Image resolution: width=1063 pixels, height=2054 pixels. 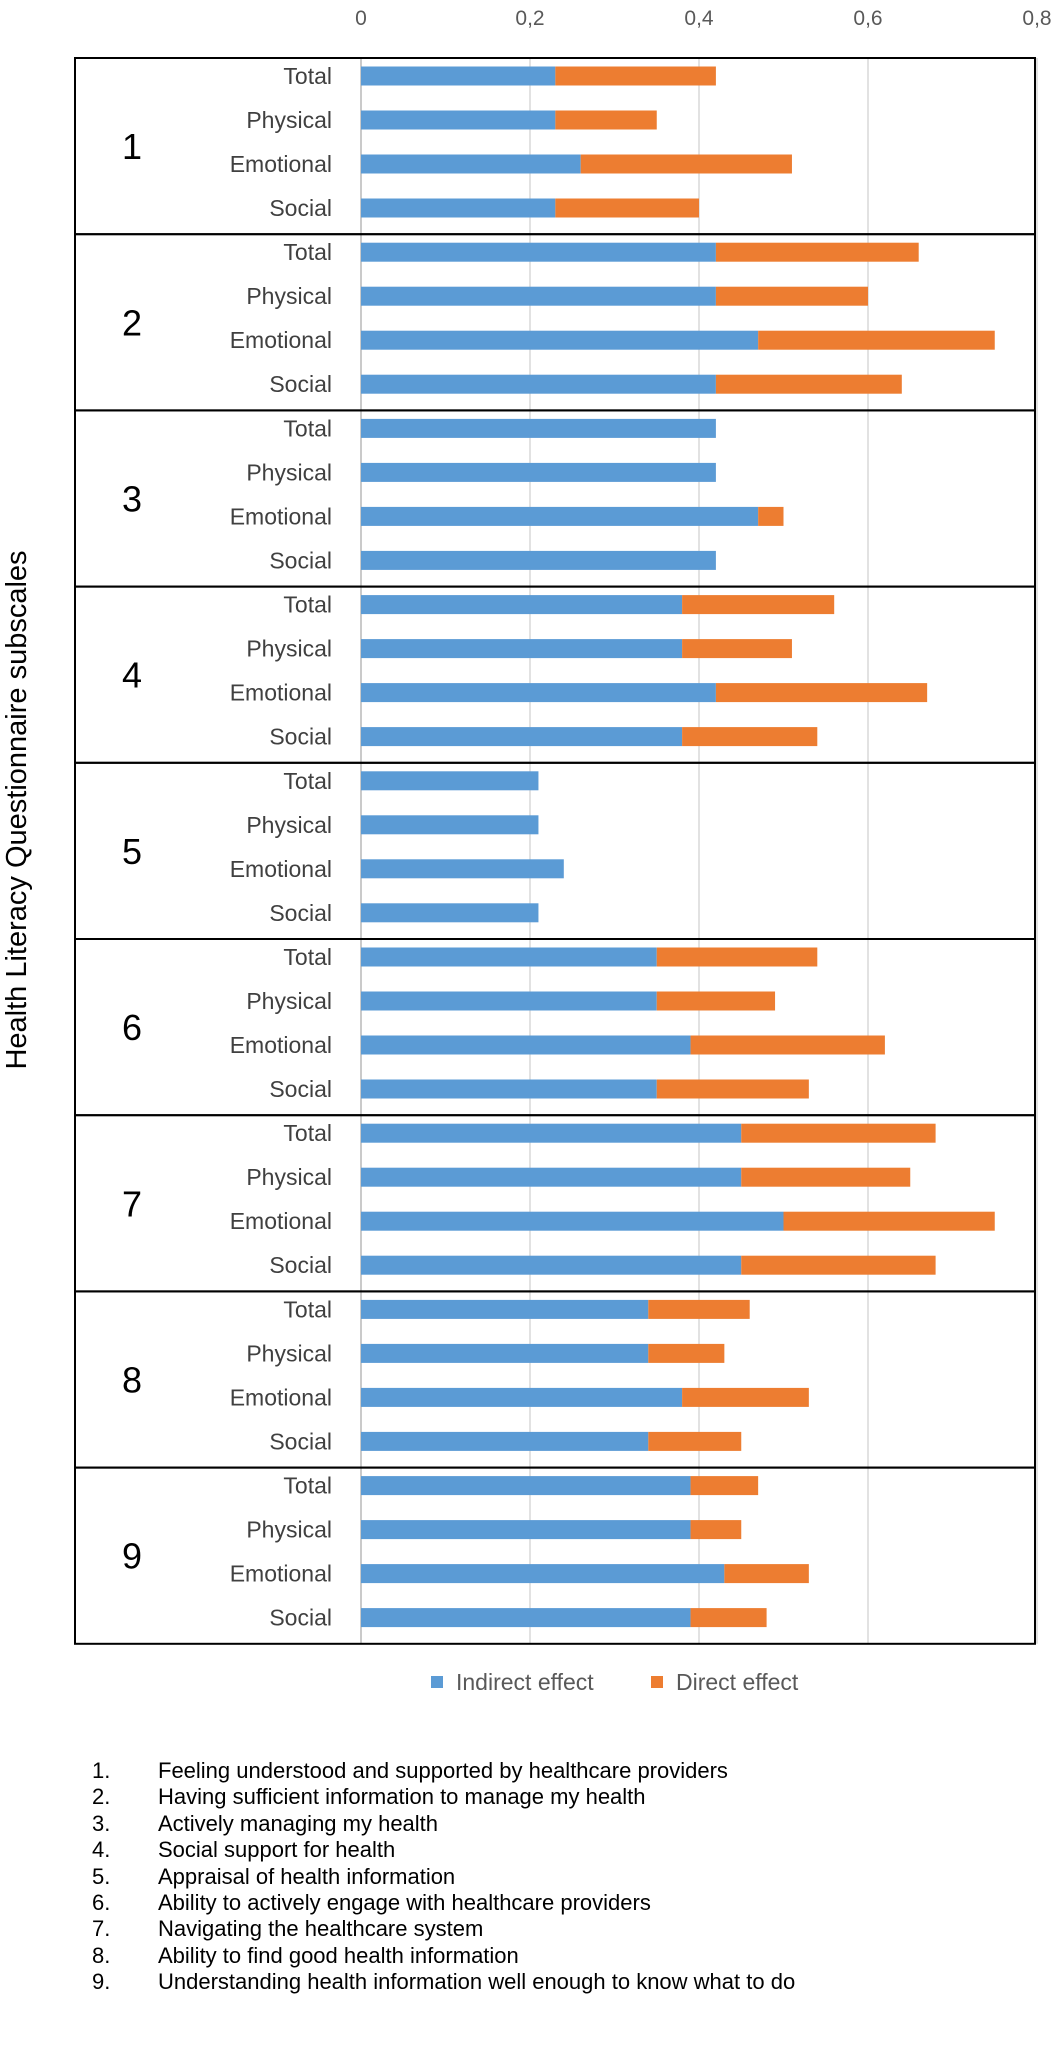 I want to click on footnote-number: 6., so click(x=101, y=1902).